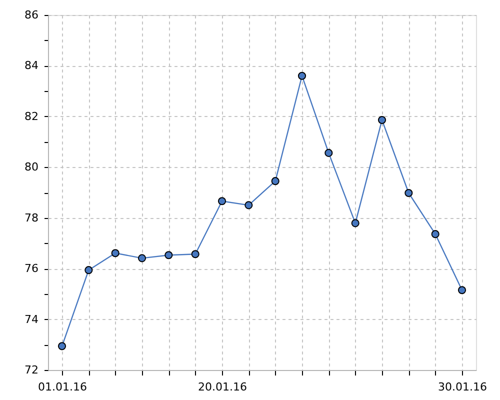  Describe the element at coordinates (31, 65) in the screenshot. I see `y-tick-label: 84` at that location.